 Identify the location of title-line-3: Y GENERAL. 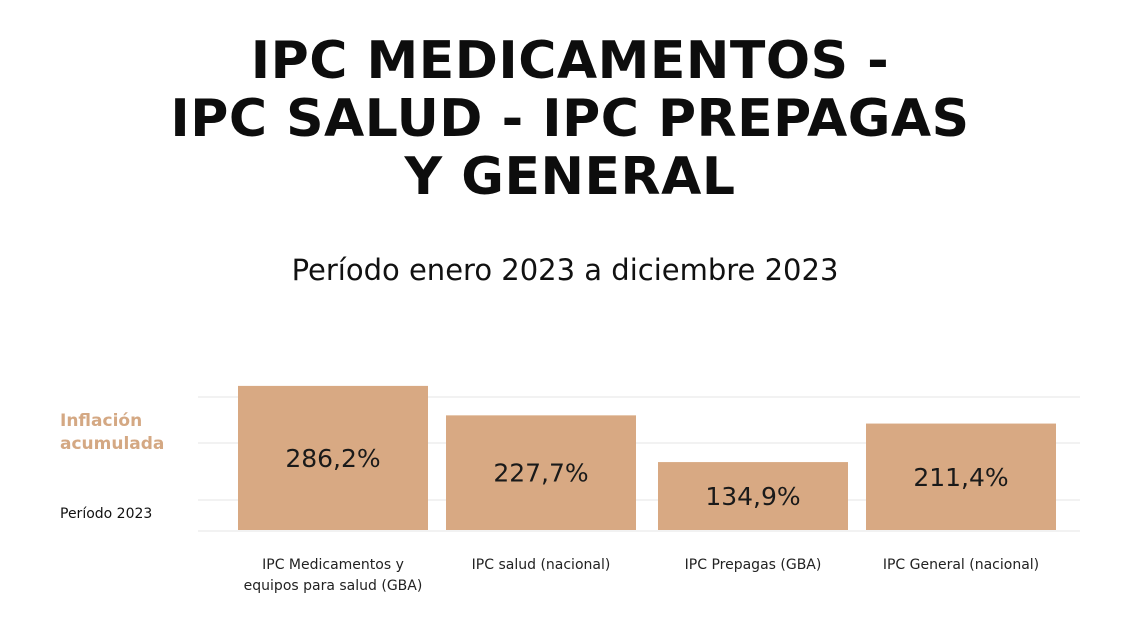
(570, 177).